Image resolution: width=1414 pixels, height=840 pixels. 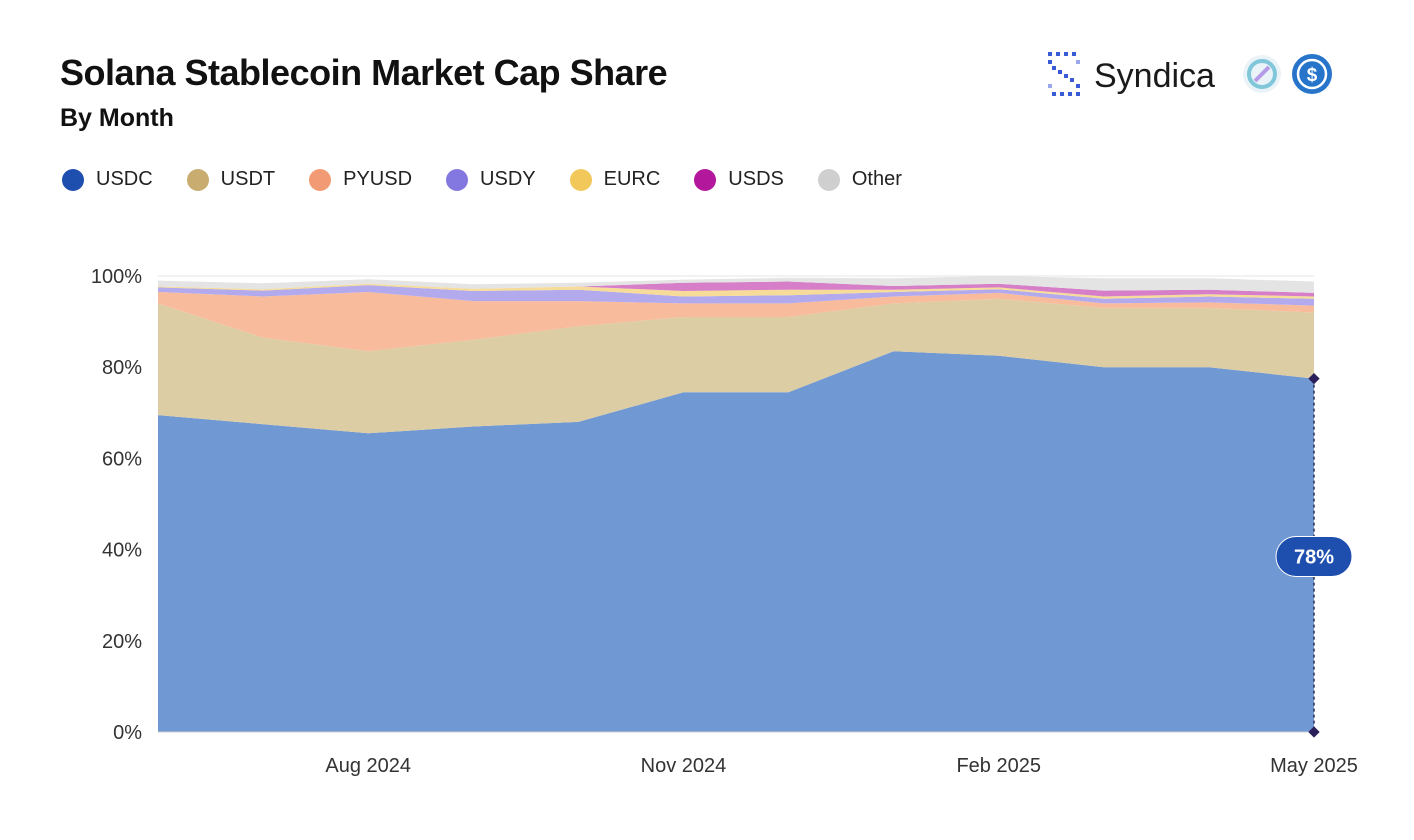 What do you see at coordinates (127, 733) in the screenshot?
I see `y-tick-label: 0%` at bounding box center [127, 733].